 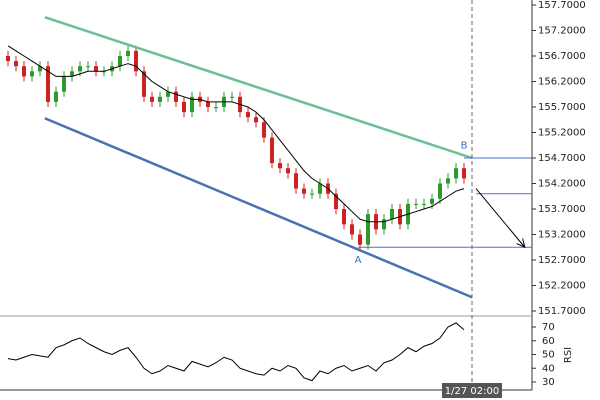 What do you see at coordinates (548, 327) in the screenshot?
I see `rsi-tick-label: 70` at bounding box center [548, 327].